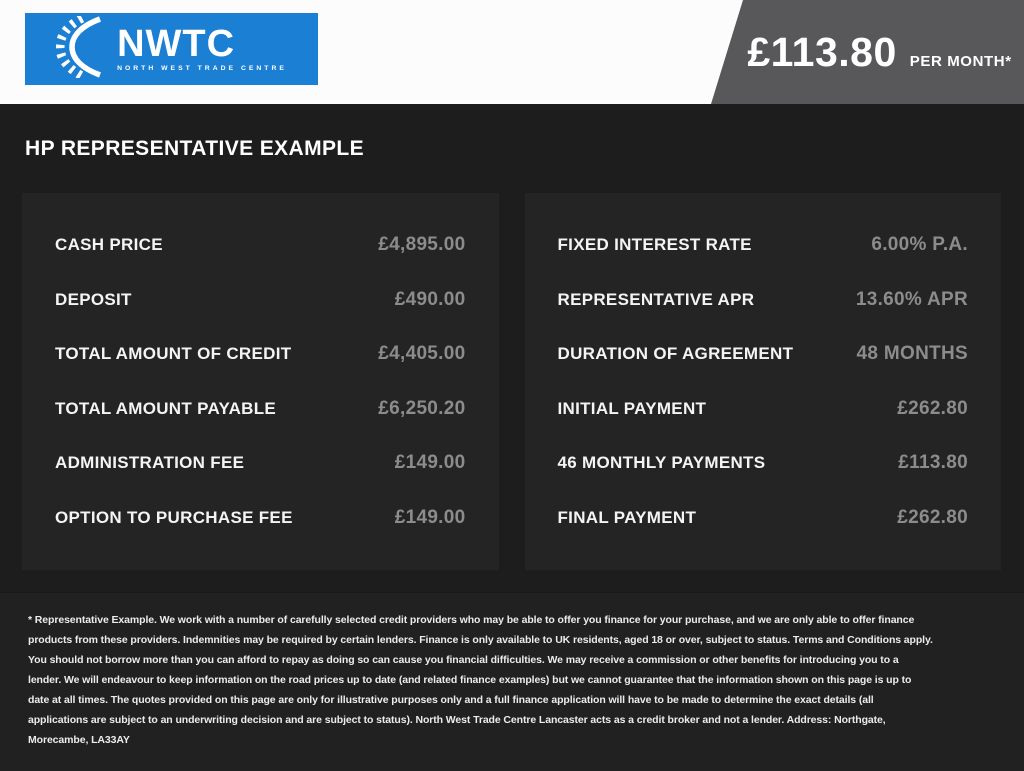 Image resolution: width=1024 pixels, height=771 pixels. What do you see at coordinates (176, 44) in the screenshot?
I see `logo-abbr: NWTC` at bounding box center [176, 44].